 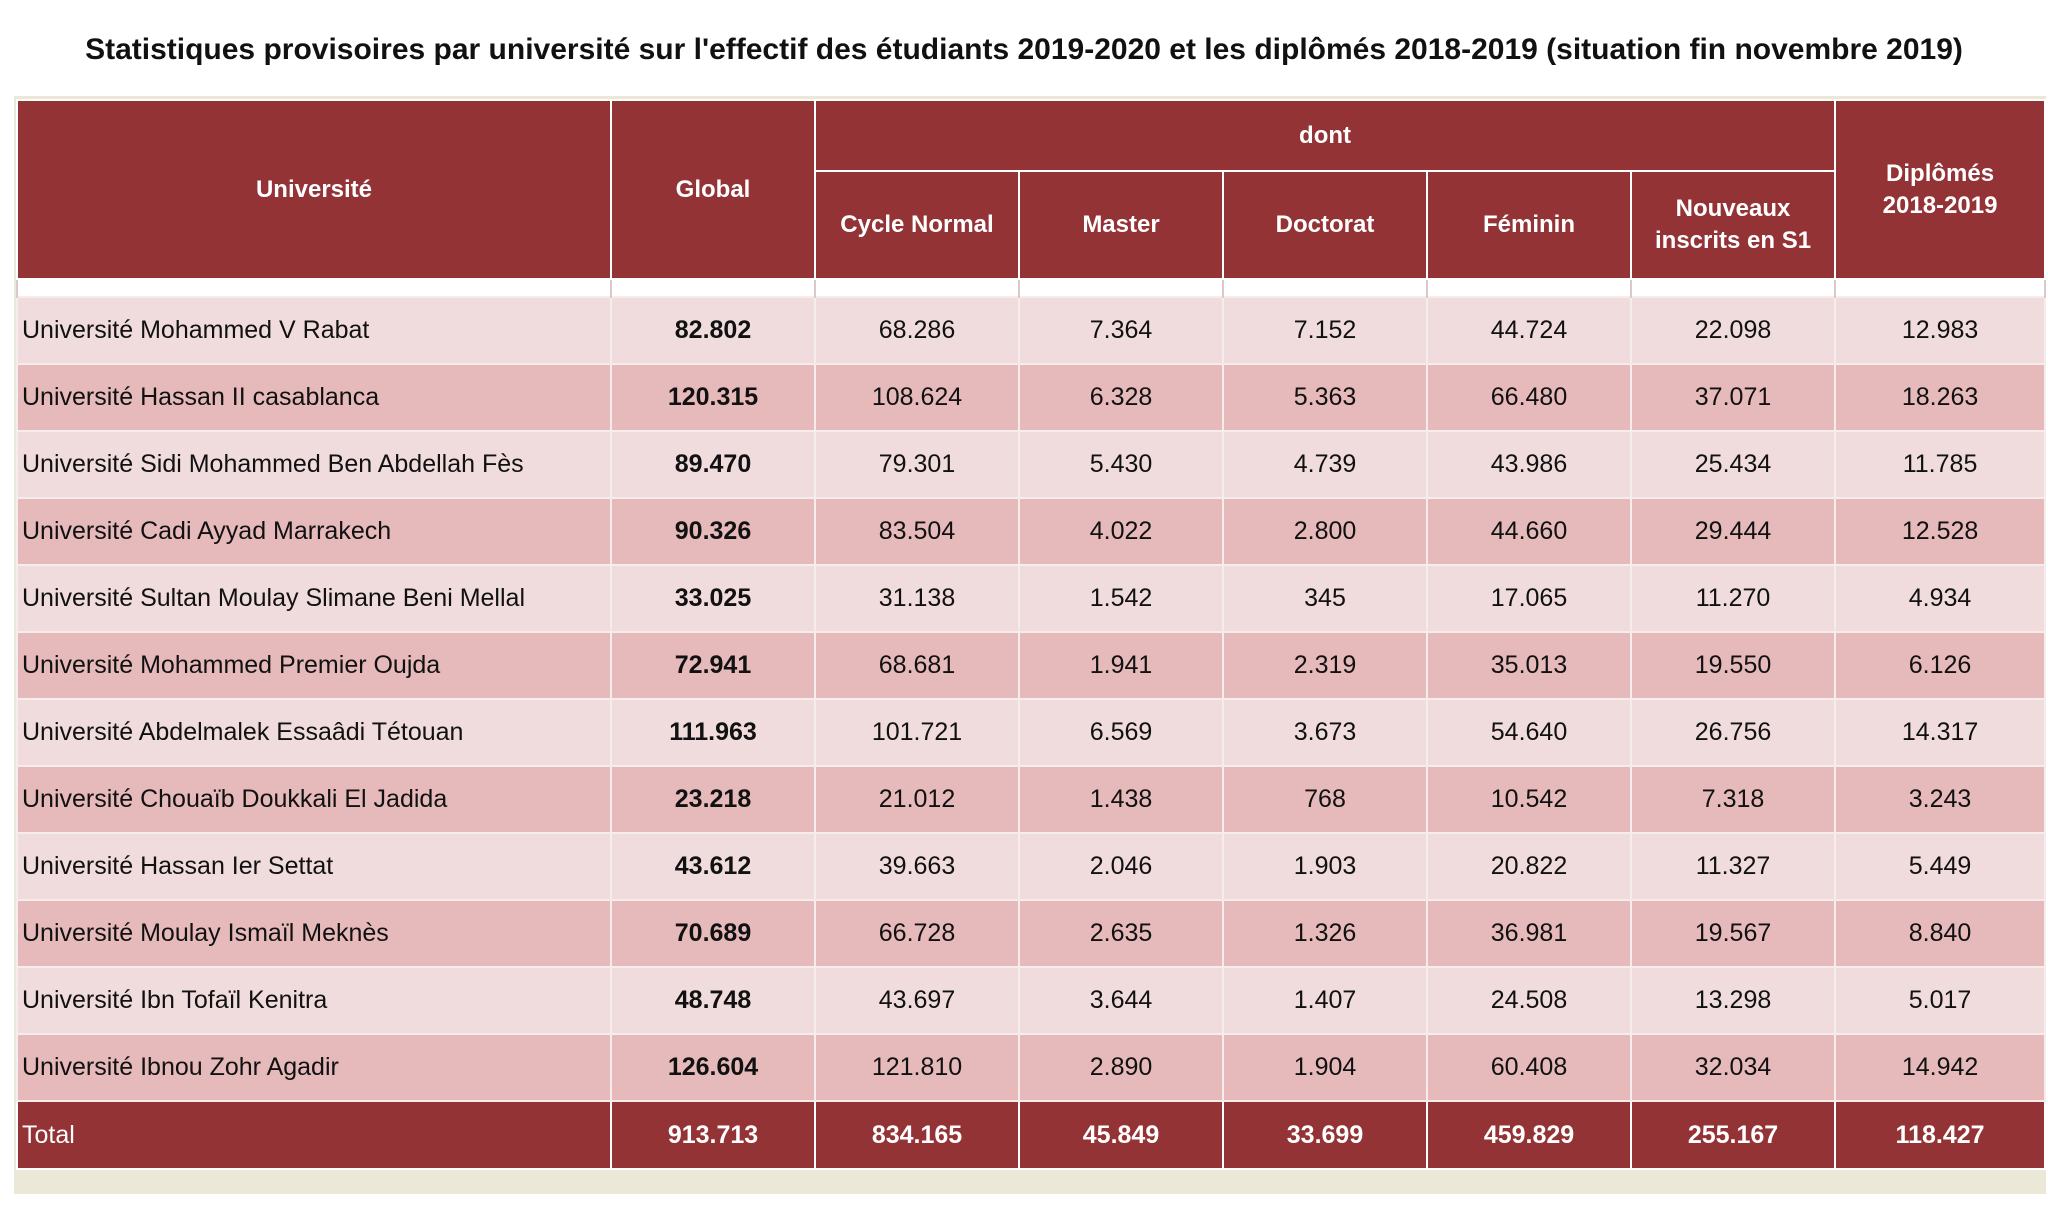 I want to click on cell-doctorat: 4.739, so click(x=1325, y=464).